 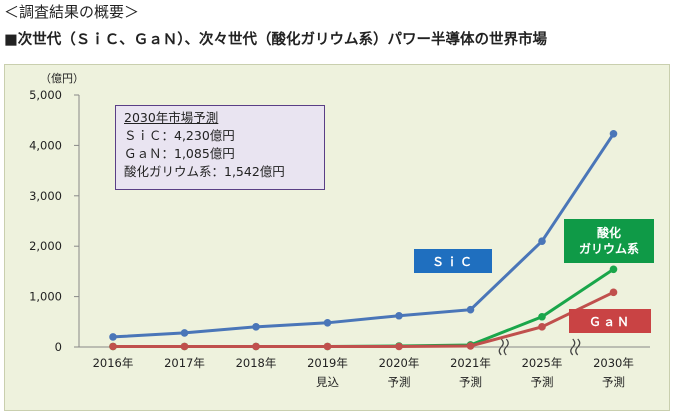 I want to click on y-tick-label: 2,000, so click(x=45, y=246).